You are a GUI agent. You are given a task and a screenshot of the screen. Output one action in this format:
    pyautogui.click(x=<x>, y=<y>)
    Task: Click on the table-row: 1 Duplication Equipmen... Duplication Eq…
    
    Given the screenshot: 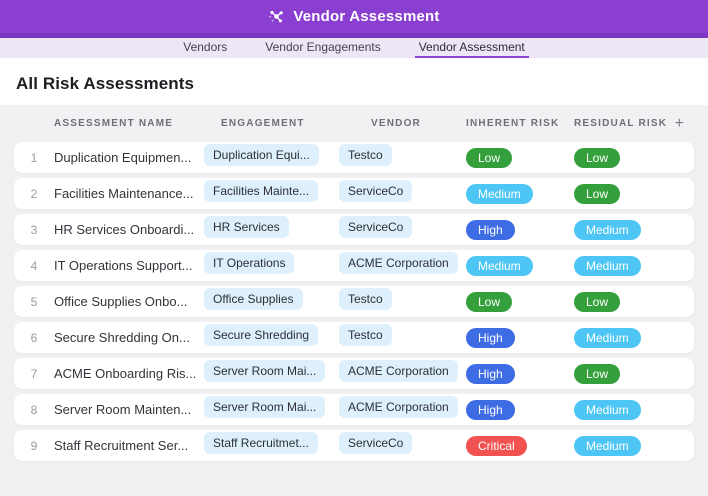 What is the action you would take?
    pyautogui.click(x=354, y=157)
    